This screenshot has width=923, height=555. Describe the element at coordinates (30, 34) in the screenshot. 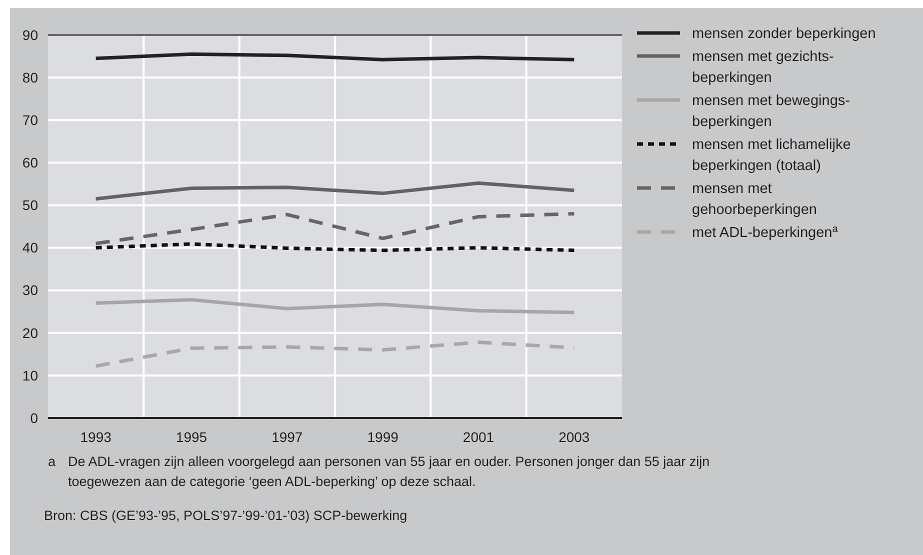

I see `y-tick-label: 90` at that location.